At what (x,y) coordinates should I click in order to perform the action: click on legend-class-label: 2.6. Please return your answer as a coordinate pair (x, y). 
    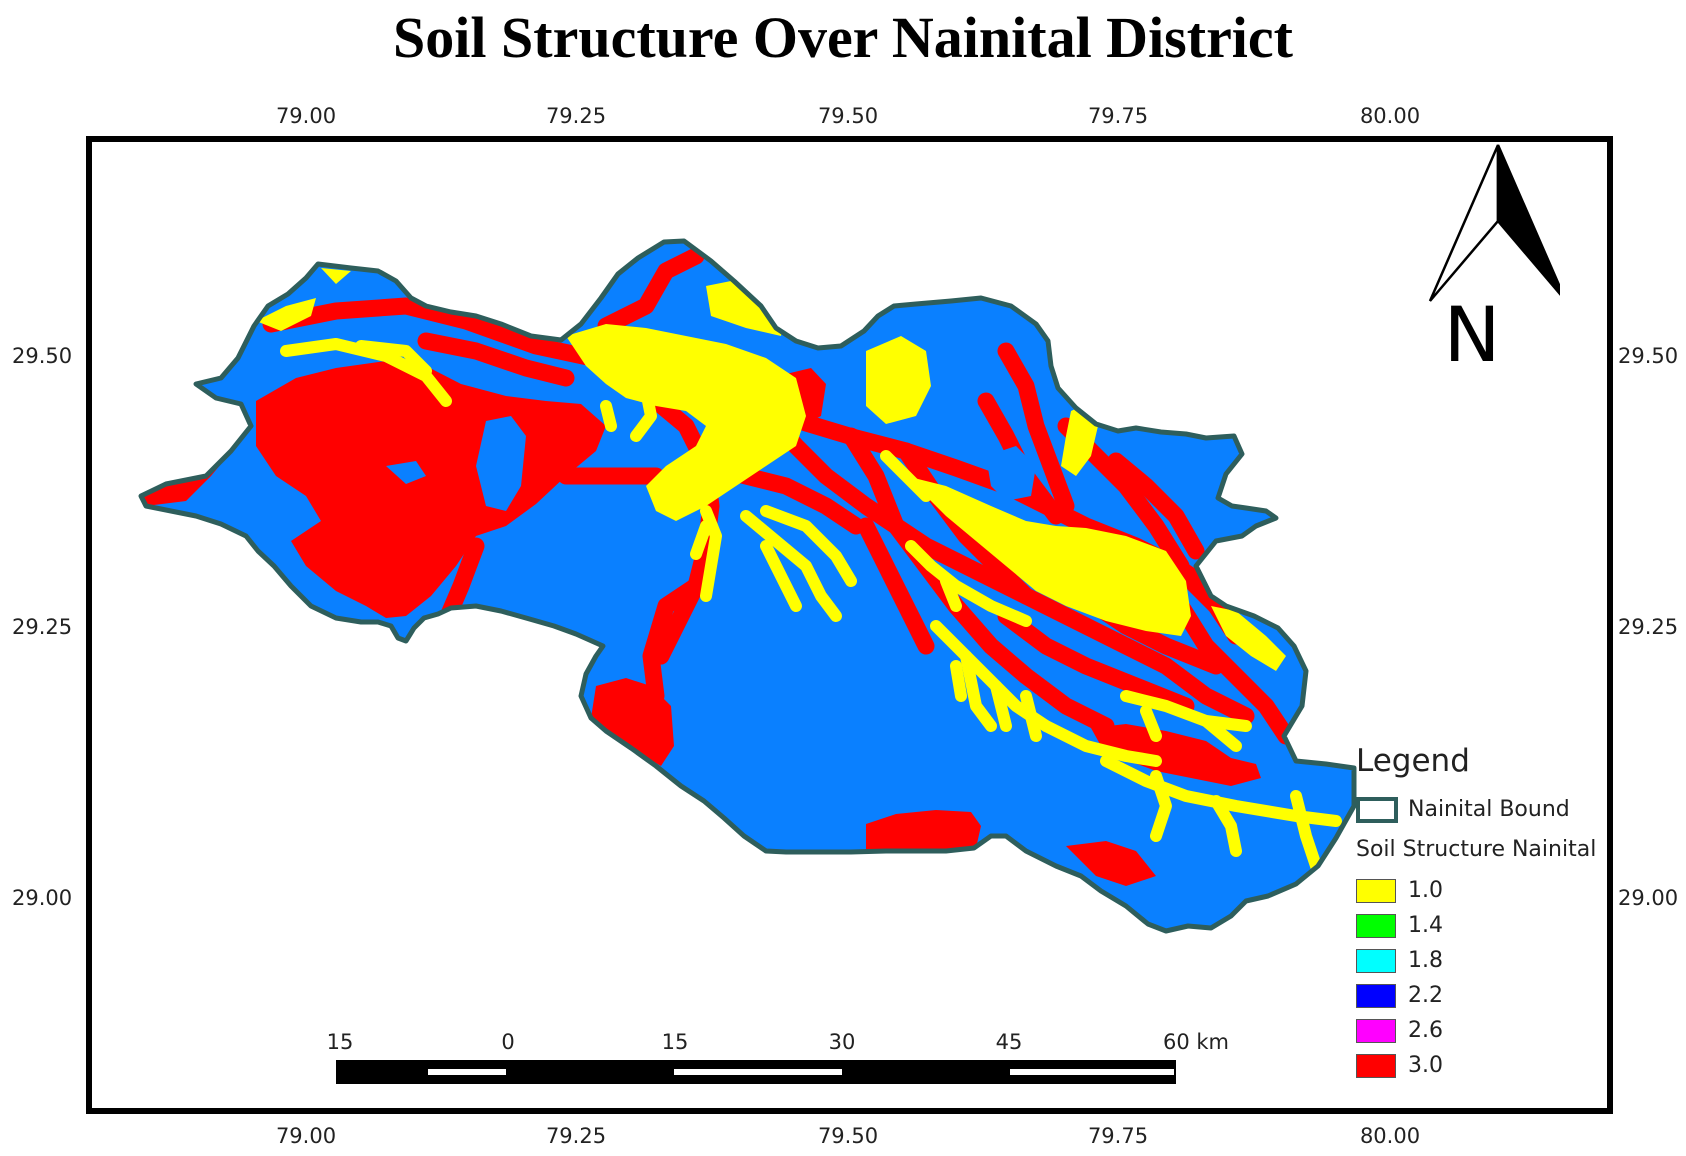
    Looking at the image, I should click on (1425, 1030).